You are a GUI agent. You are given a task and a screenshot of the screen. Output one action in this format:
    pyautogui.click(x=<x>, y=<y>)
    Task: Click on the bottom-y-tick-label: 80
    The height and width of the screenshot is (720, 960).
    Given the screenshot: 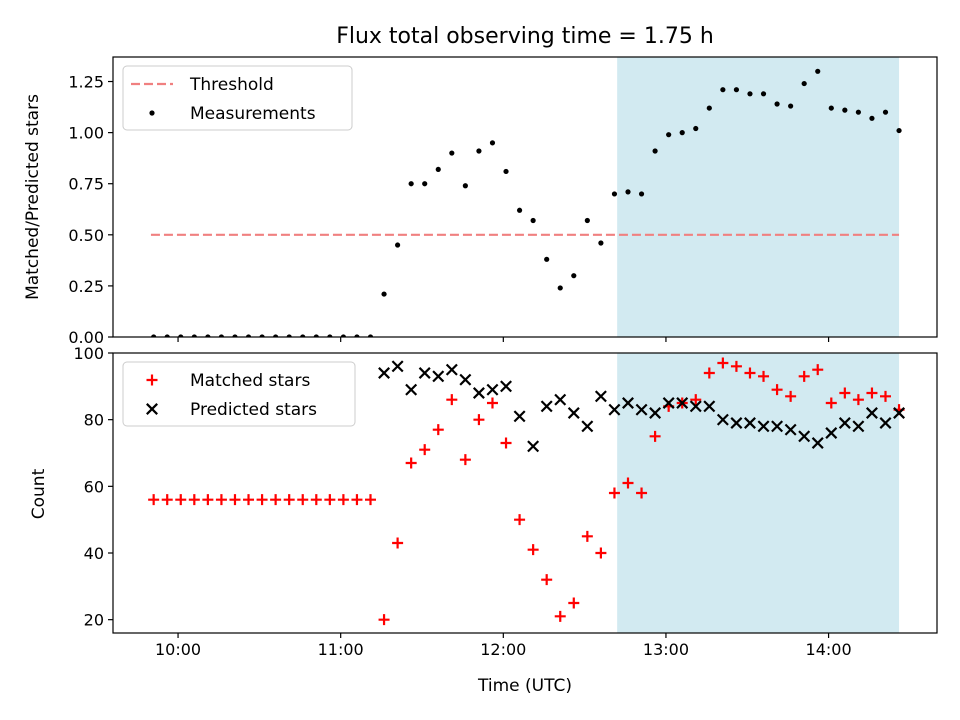 What is the action you would take?
    pyautogui.click(x=94, y=420)
    